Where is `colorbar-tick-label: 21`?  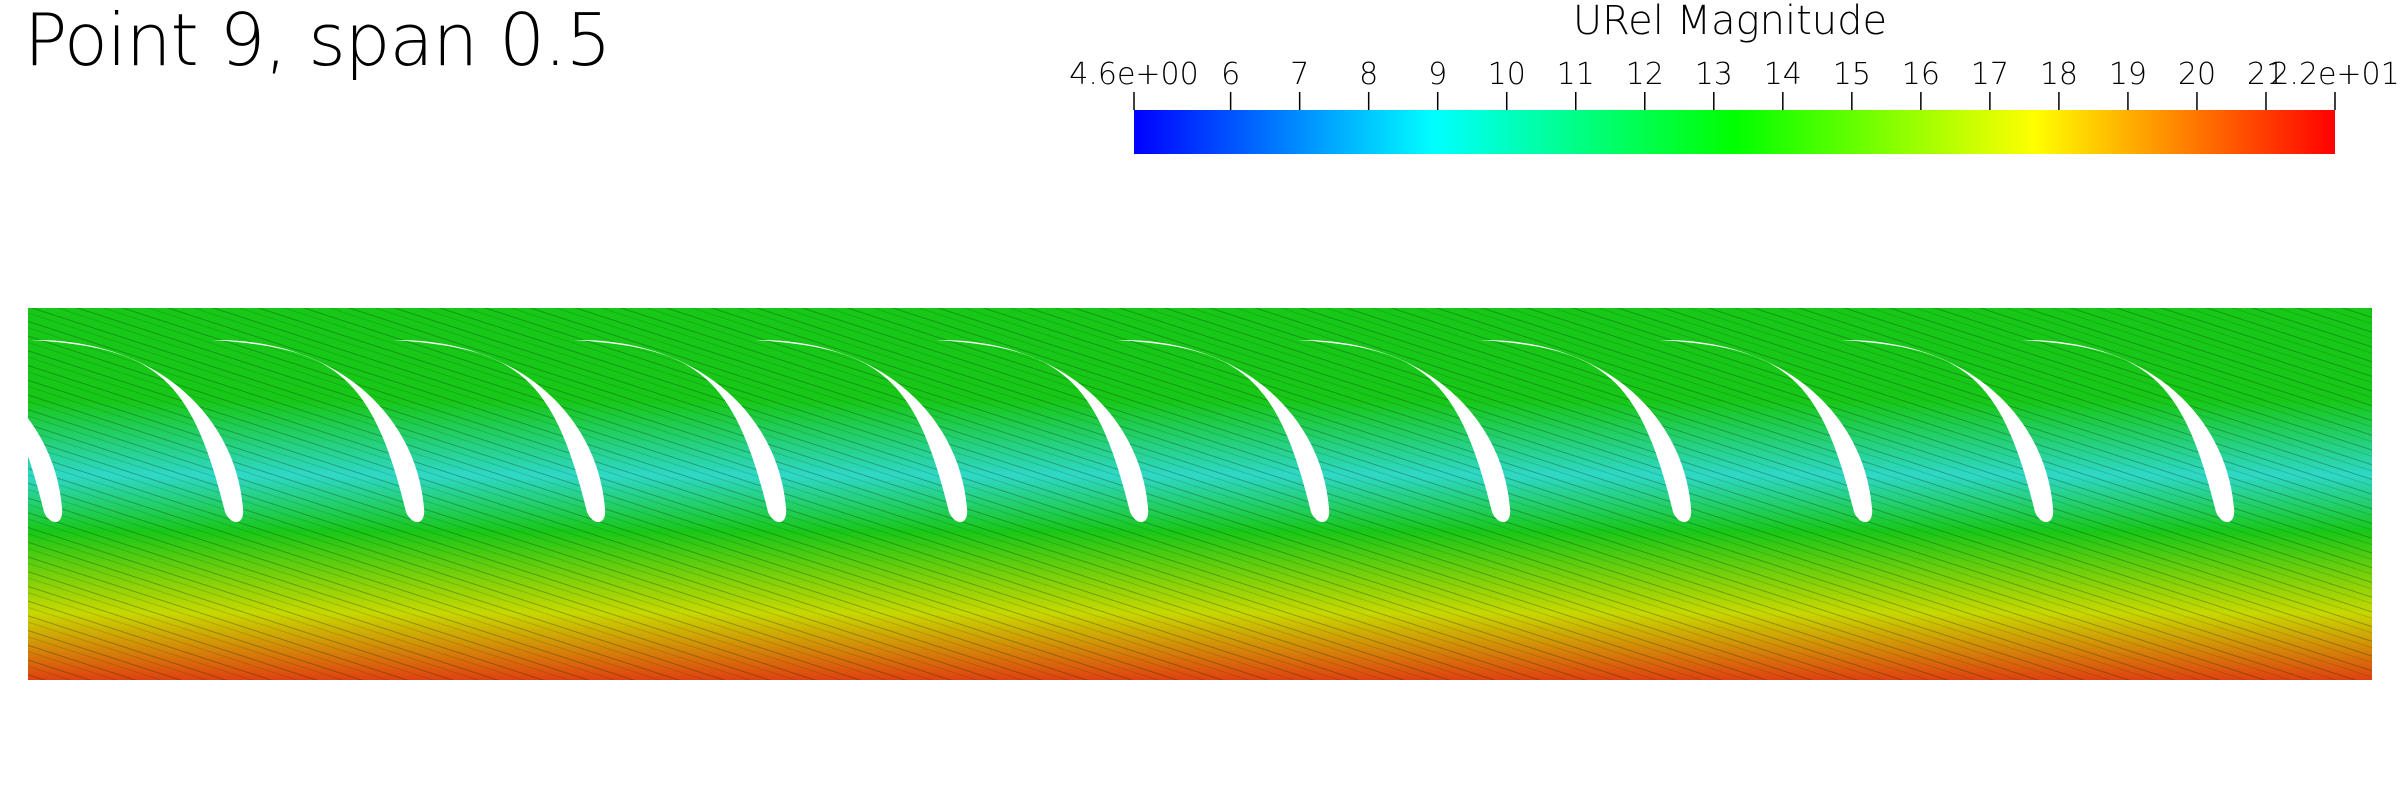
colorbar-tick-label: 21 is located at coordinates (2266, 74).